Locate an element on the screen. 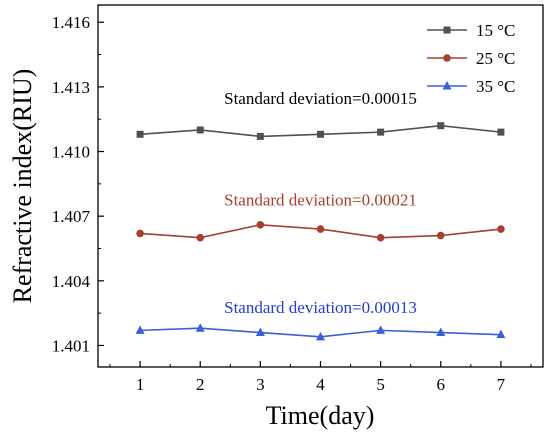  y-tick-label: 1.410 is located at coordinates (71, 152).